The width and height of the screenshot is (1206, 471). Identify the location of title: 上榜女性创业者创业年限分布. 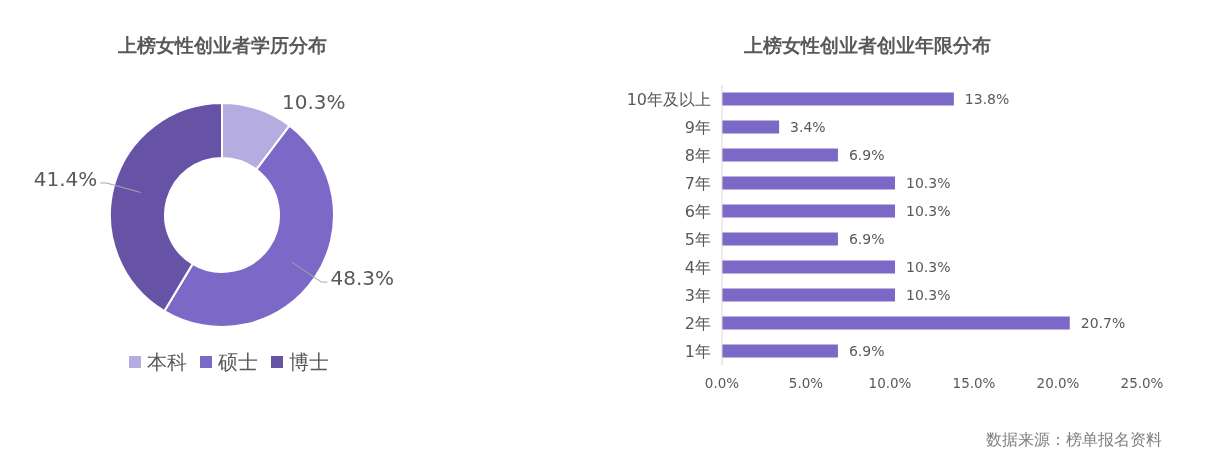
(867, 45).